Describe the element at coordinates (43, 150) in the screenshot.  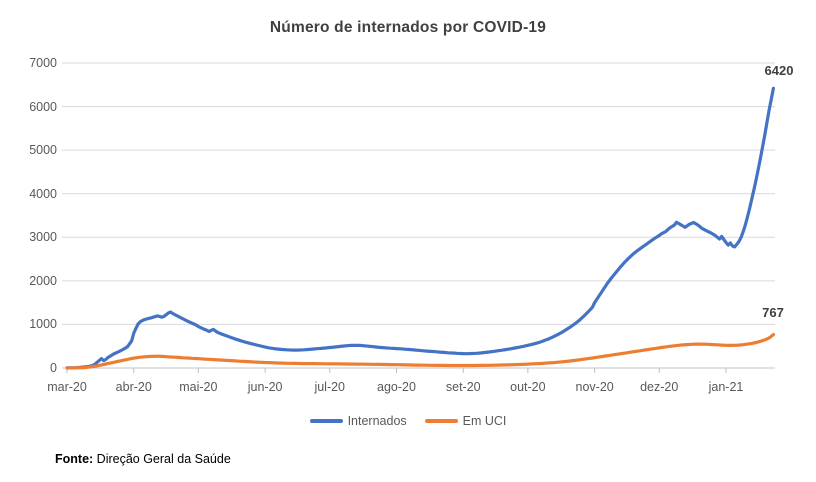
I see `y-axis-tick-label: 5000` at that location.